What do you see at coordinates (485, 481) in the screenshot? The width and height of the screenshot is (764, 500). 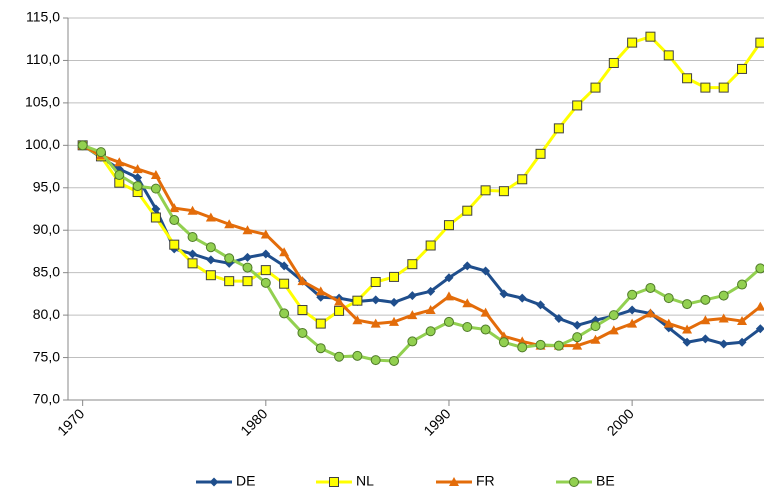 I see `legend-label: FR` at bounding box center [485, 481].